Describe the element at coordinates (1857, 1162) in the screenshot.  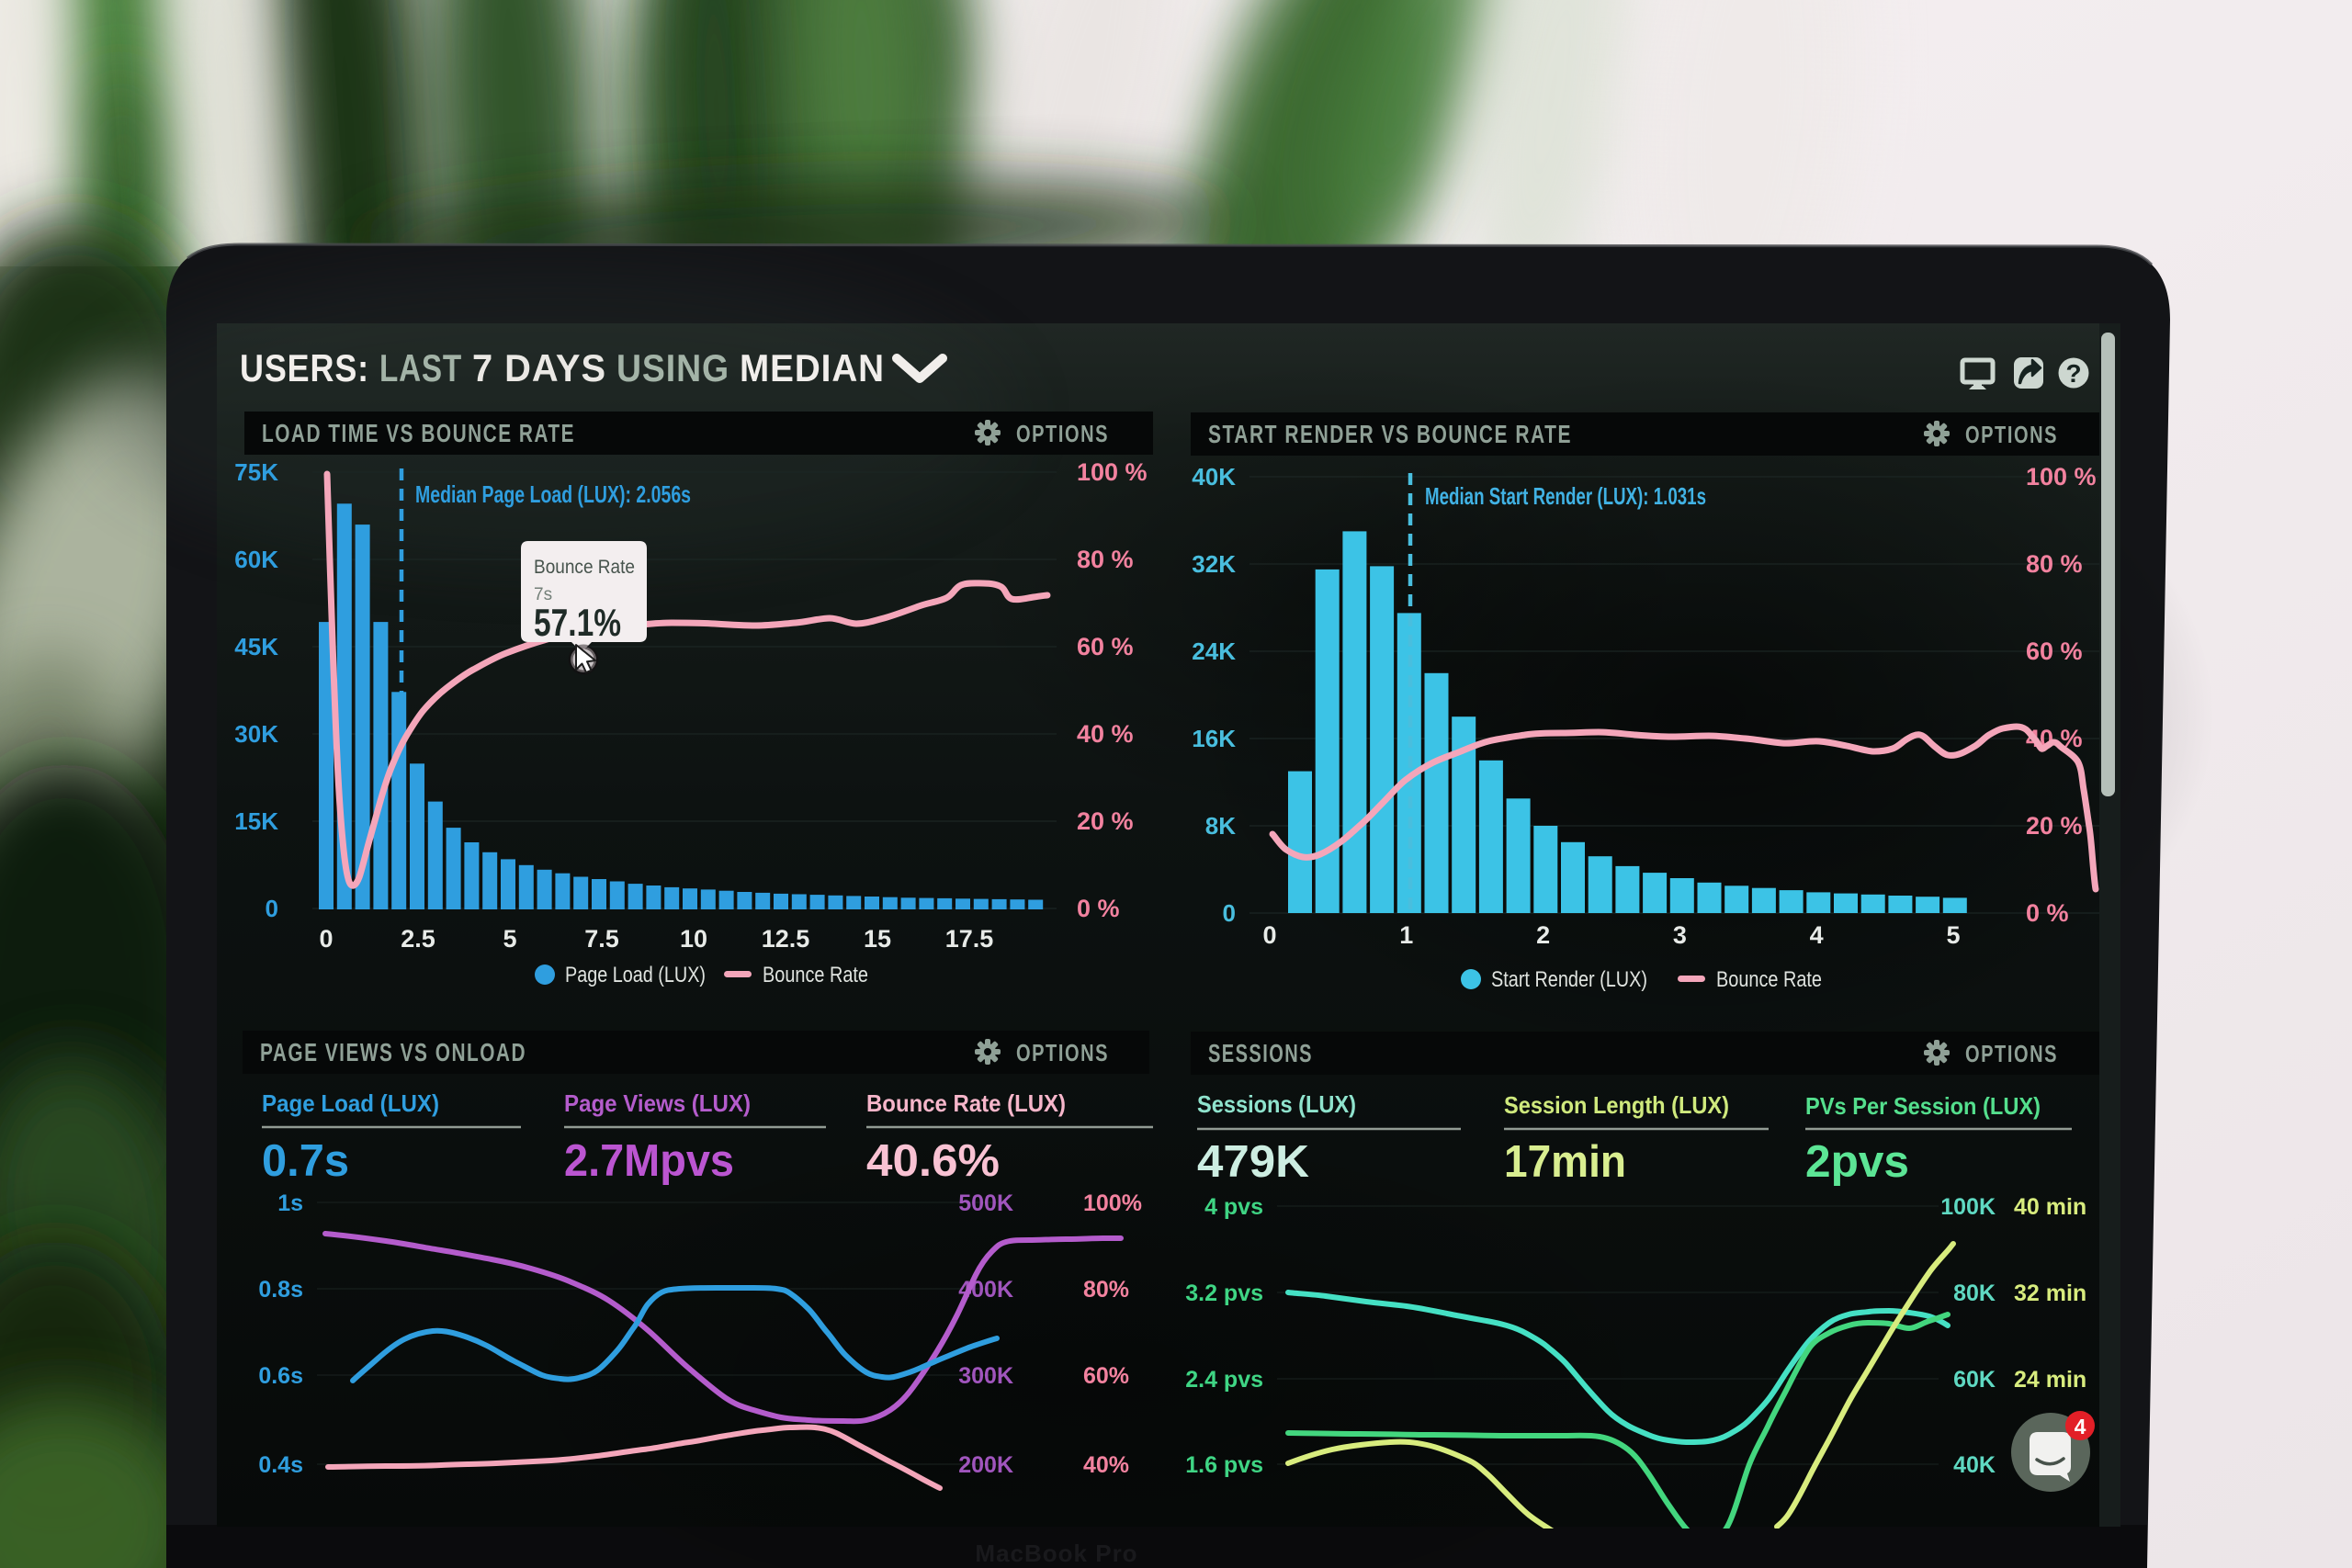
I see `svg-text: 2pvs` at that location.